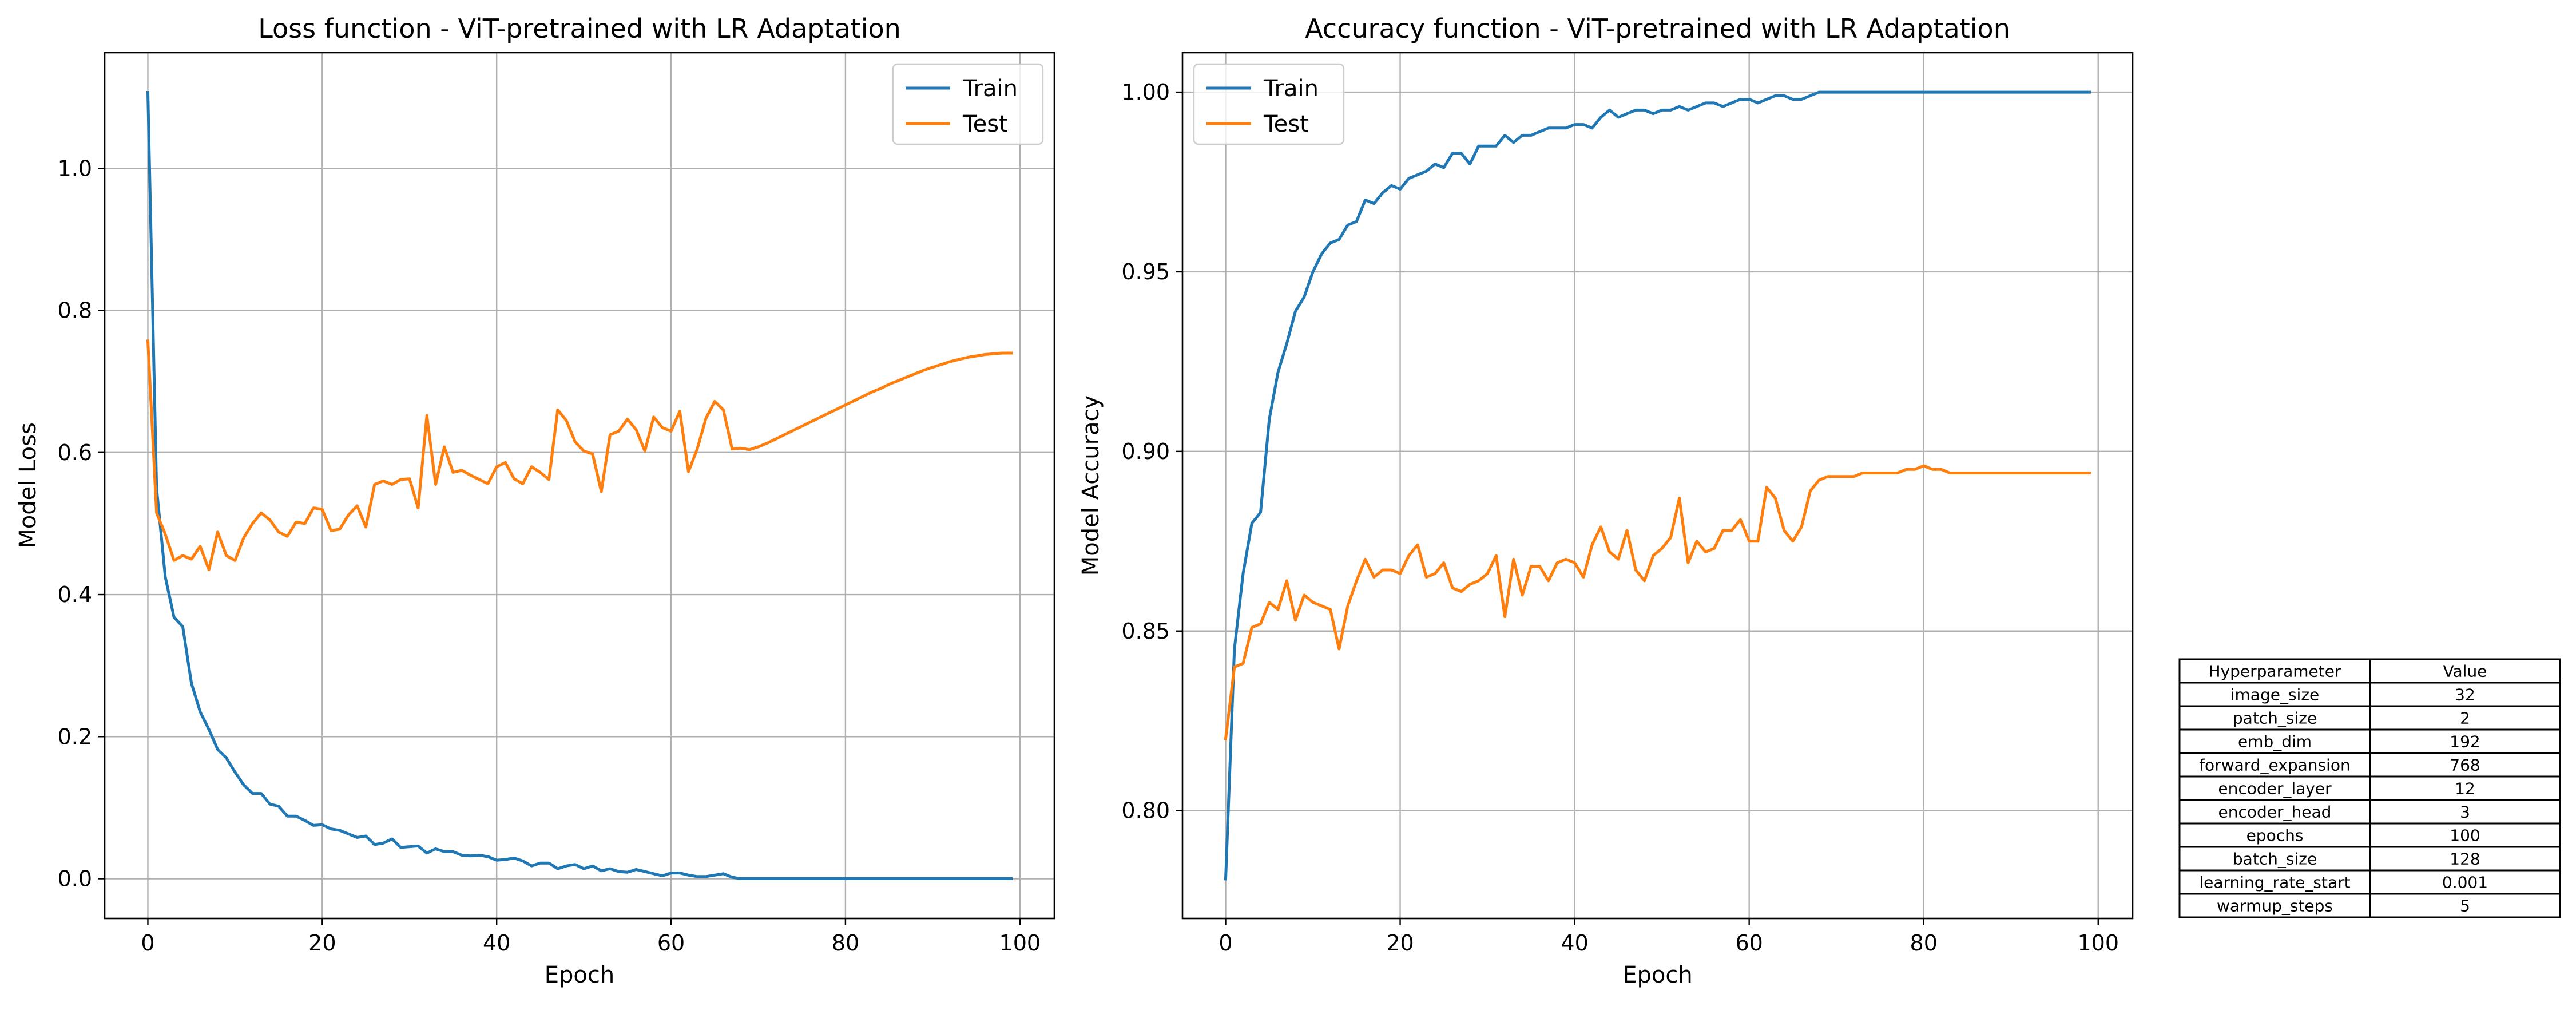  I want to click on y-tick-label: 1.00, so click(1145, 92).